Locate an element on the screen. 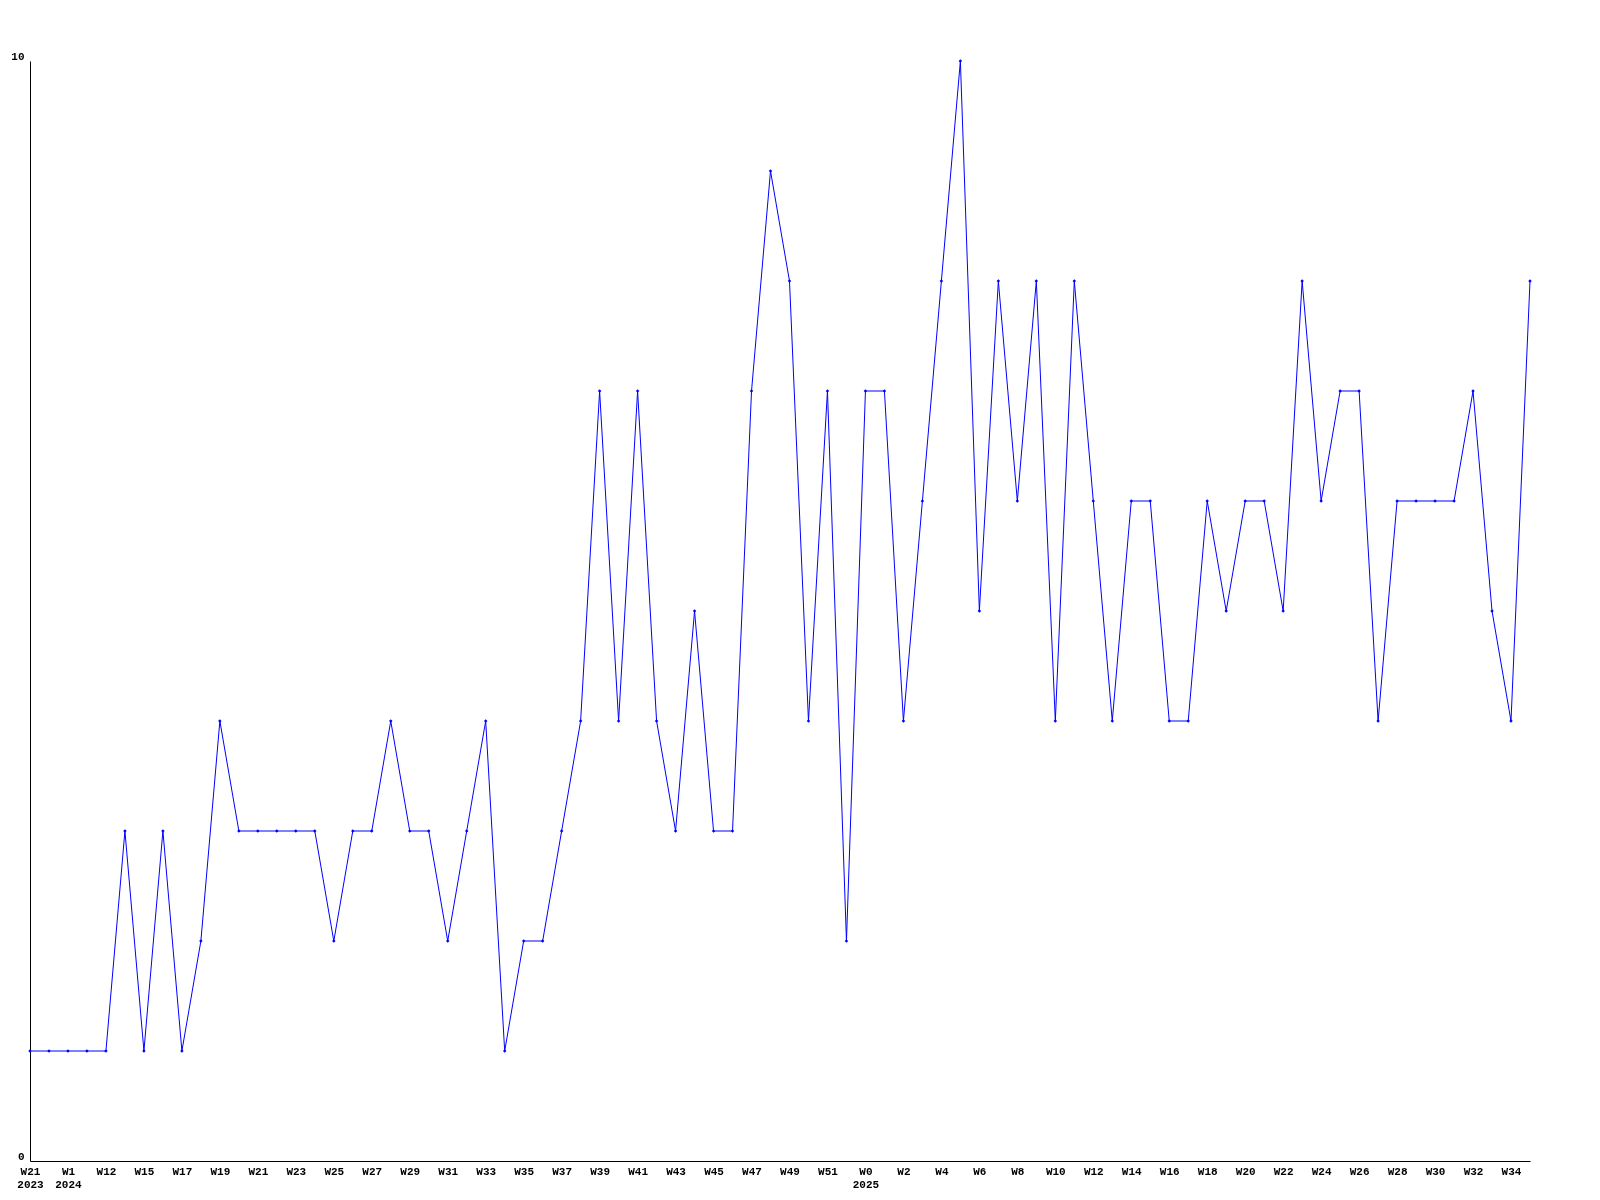  x-tick-label: W43 is located at coordinates (676, 1171).